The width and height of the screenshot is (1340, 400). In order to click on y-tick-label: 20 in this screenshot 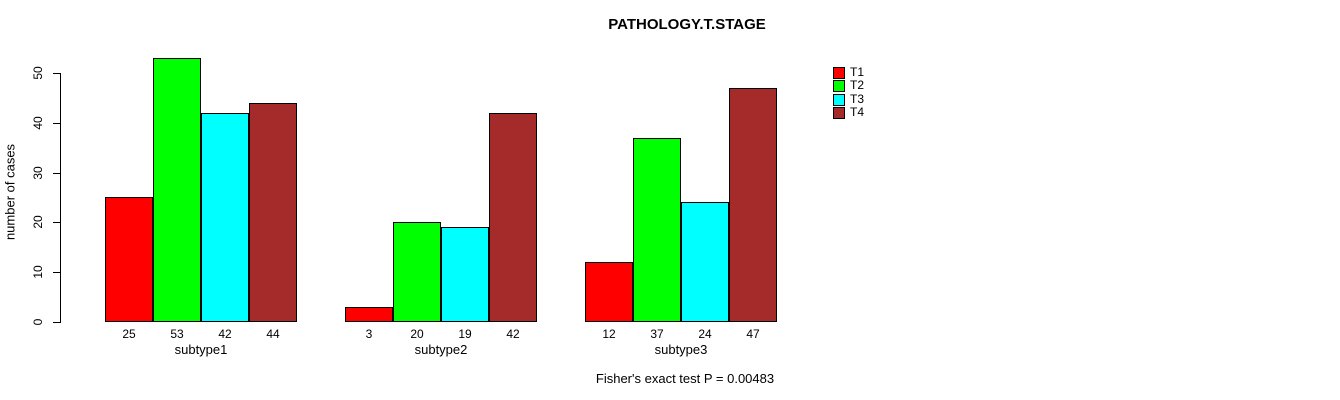, I will do `click(38, 222)`.